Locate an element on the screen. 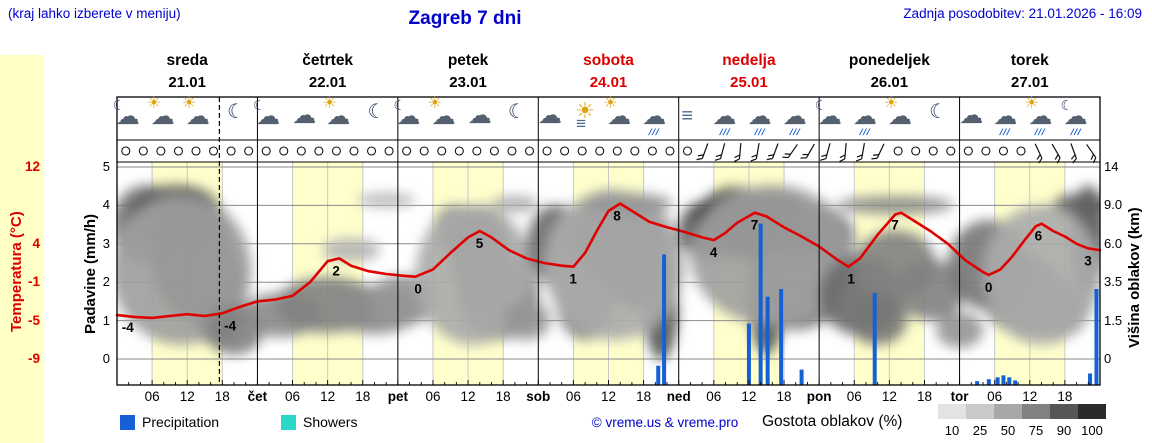 The image size is (1152, 443). copyright-link: © vreme.us & vreme.pro is located at coordinates (665, 422).